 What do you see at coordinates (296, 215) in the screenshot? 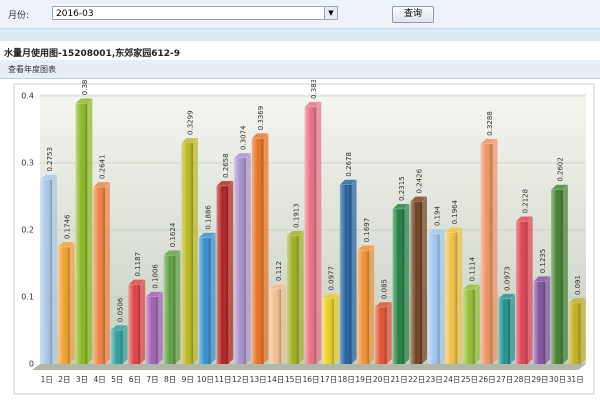
I see `data-label: 0.1913` at bounding box center [296, 215].